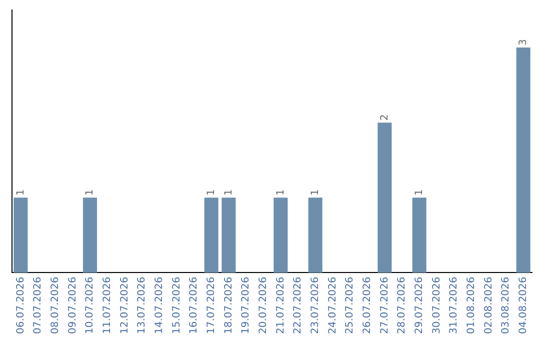 The width and height of the screenshot is (540, 340). Describe the element at coordinates (419, 305) in the screenshot. I see `x-tick-label: 29.07.2026` at that location.